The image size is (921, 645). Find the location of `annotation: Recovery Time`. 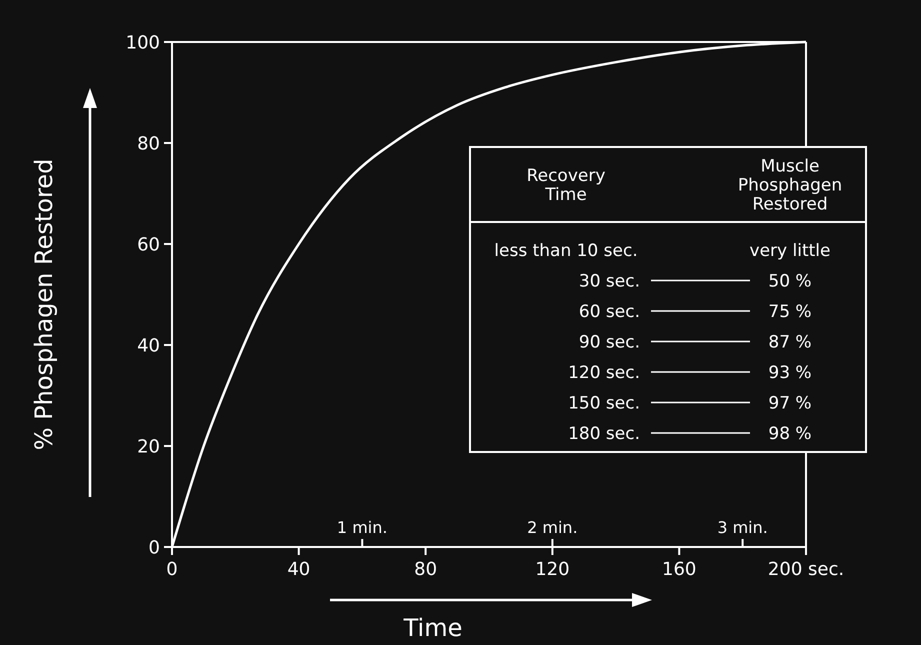

annotation: Recovery Time is located at coordinates (566, 185).